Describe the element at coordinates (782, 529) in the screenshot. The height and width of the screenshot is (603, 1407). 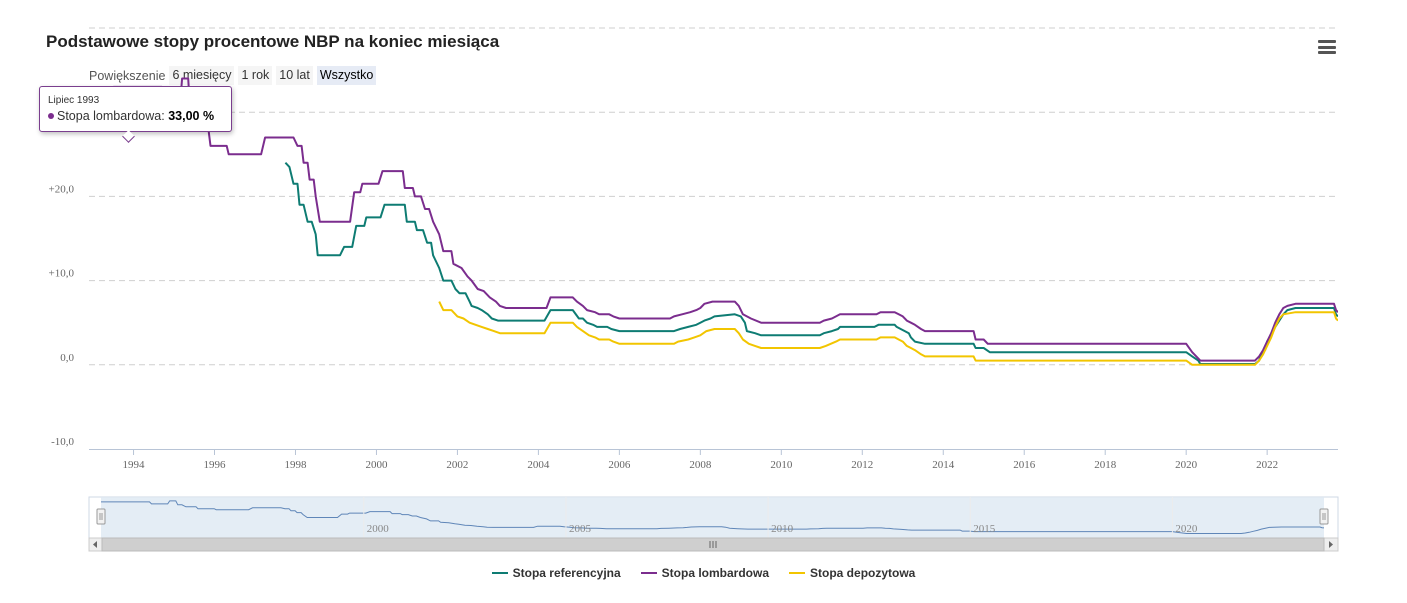
I see `navigator-year-label: 2010` at that location.